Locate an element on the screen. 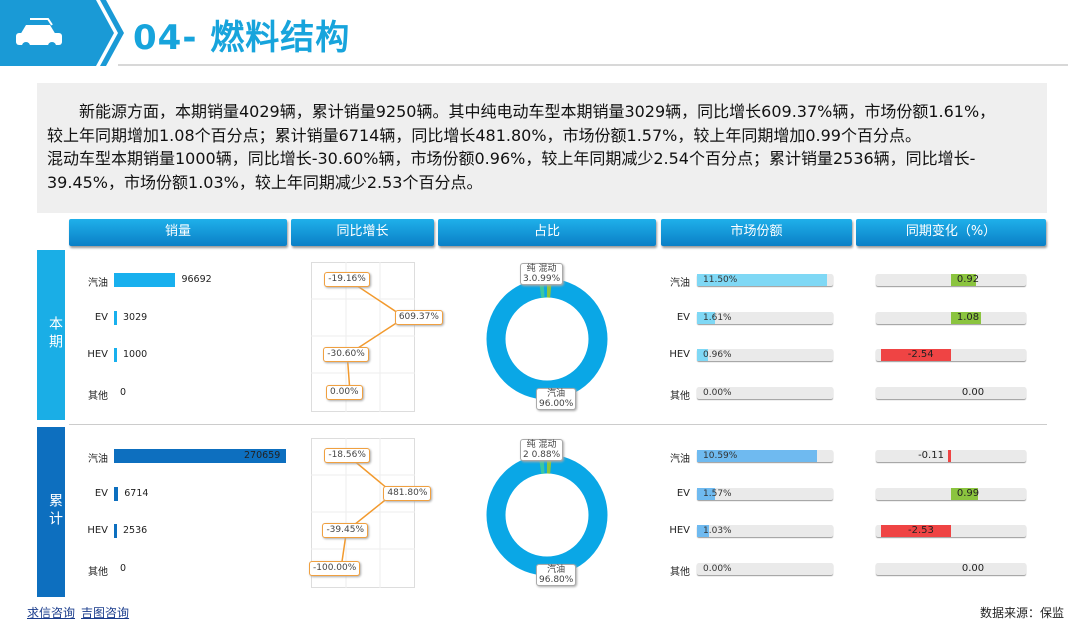 The width and height of the screenshot is (1080, 627). donut-label-main: 汽油 96.00% is located at coordinates (556, 399).